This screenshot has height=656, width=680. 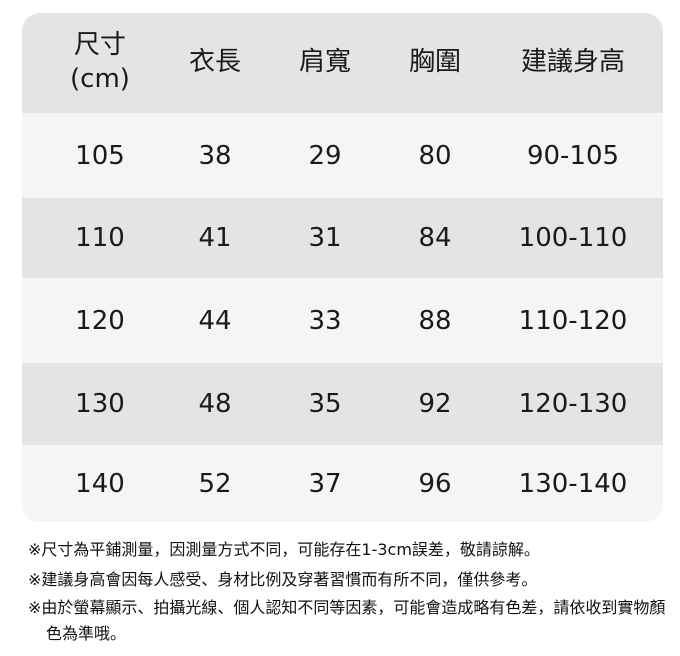 I want to click on table-header: 尺寸 (cm) 衣長 肩寬 胸圍 建議身高, so click(x=342, y=63).